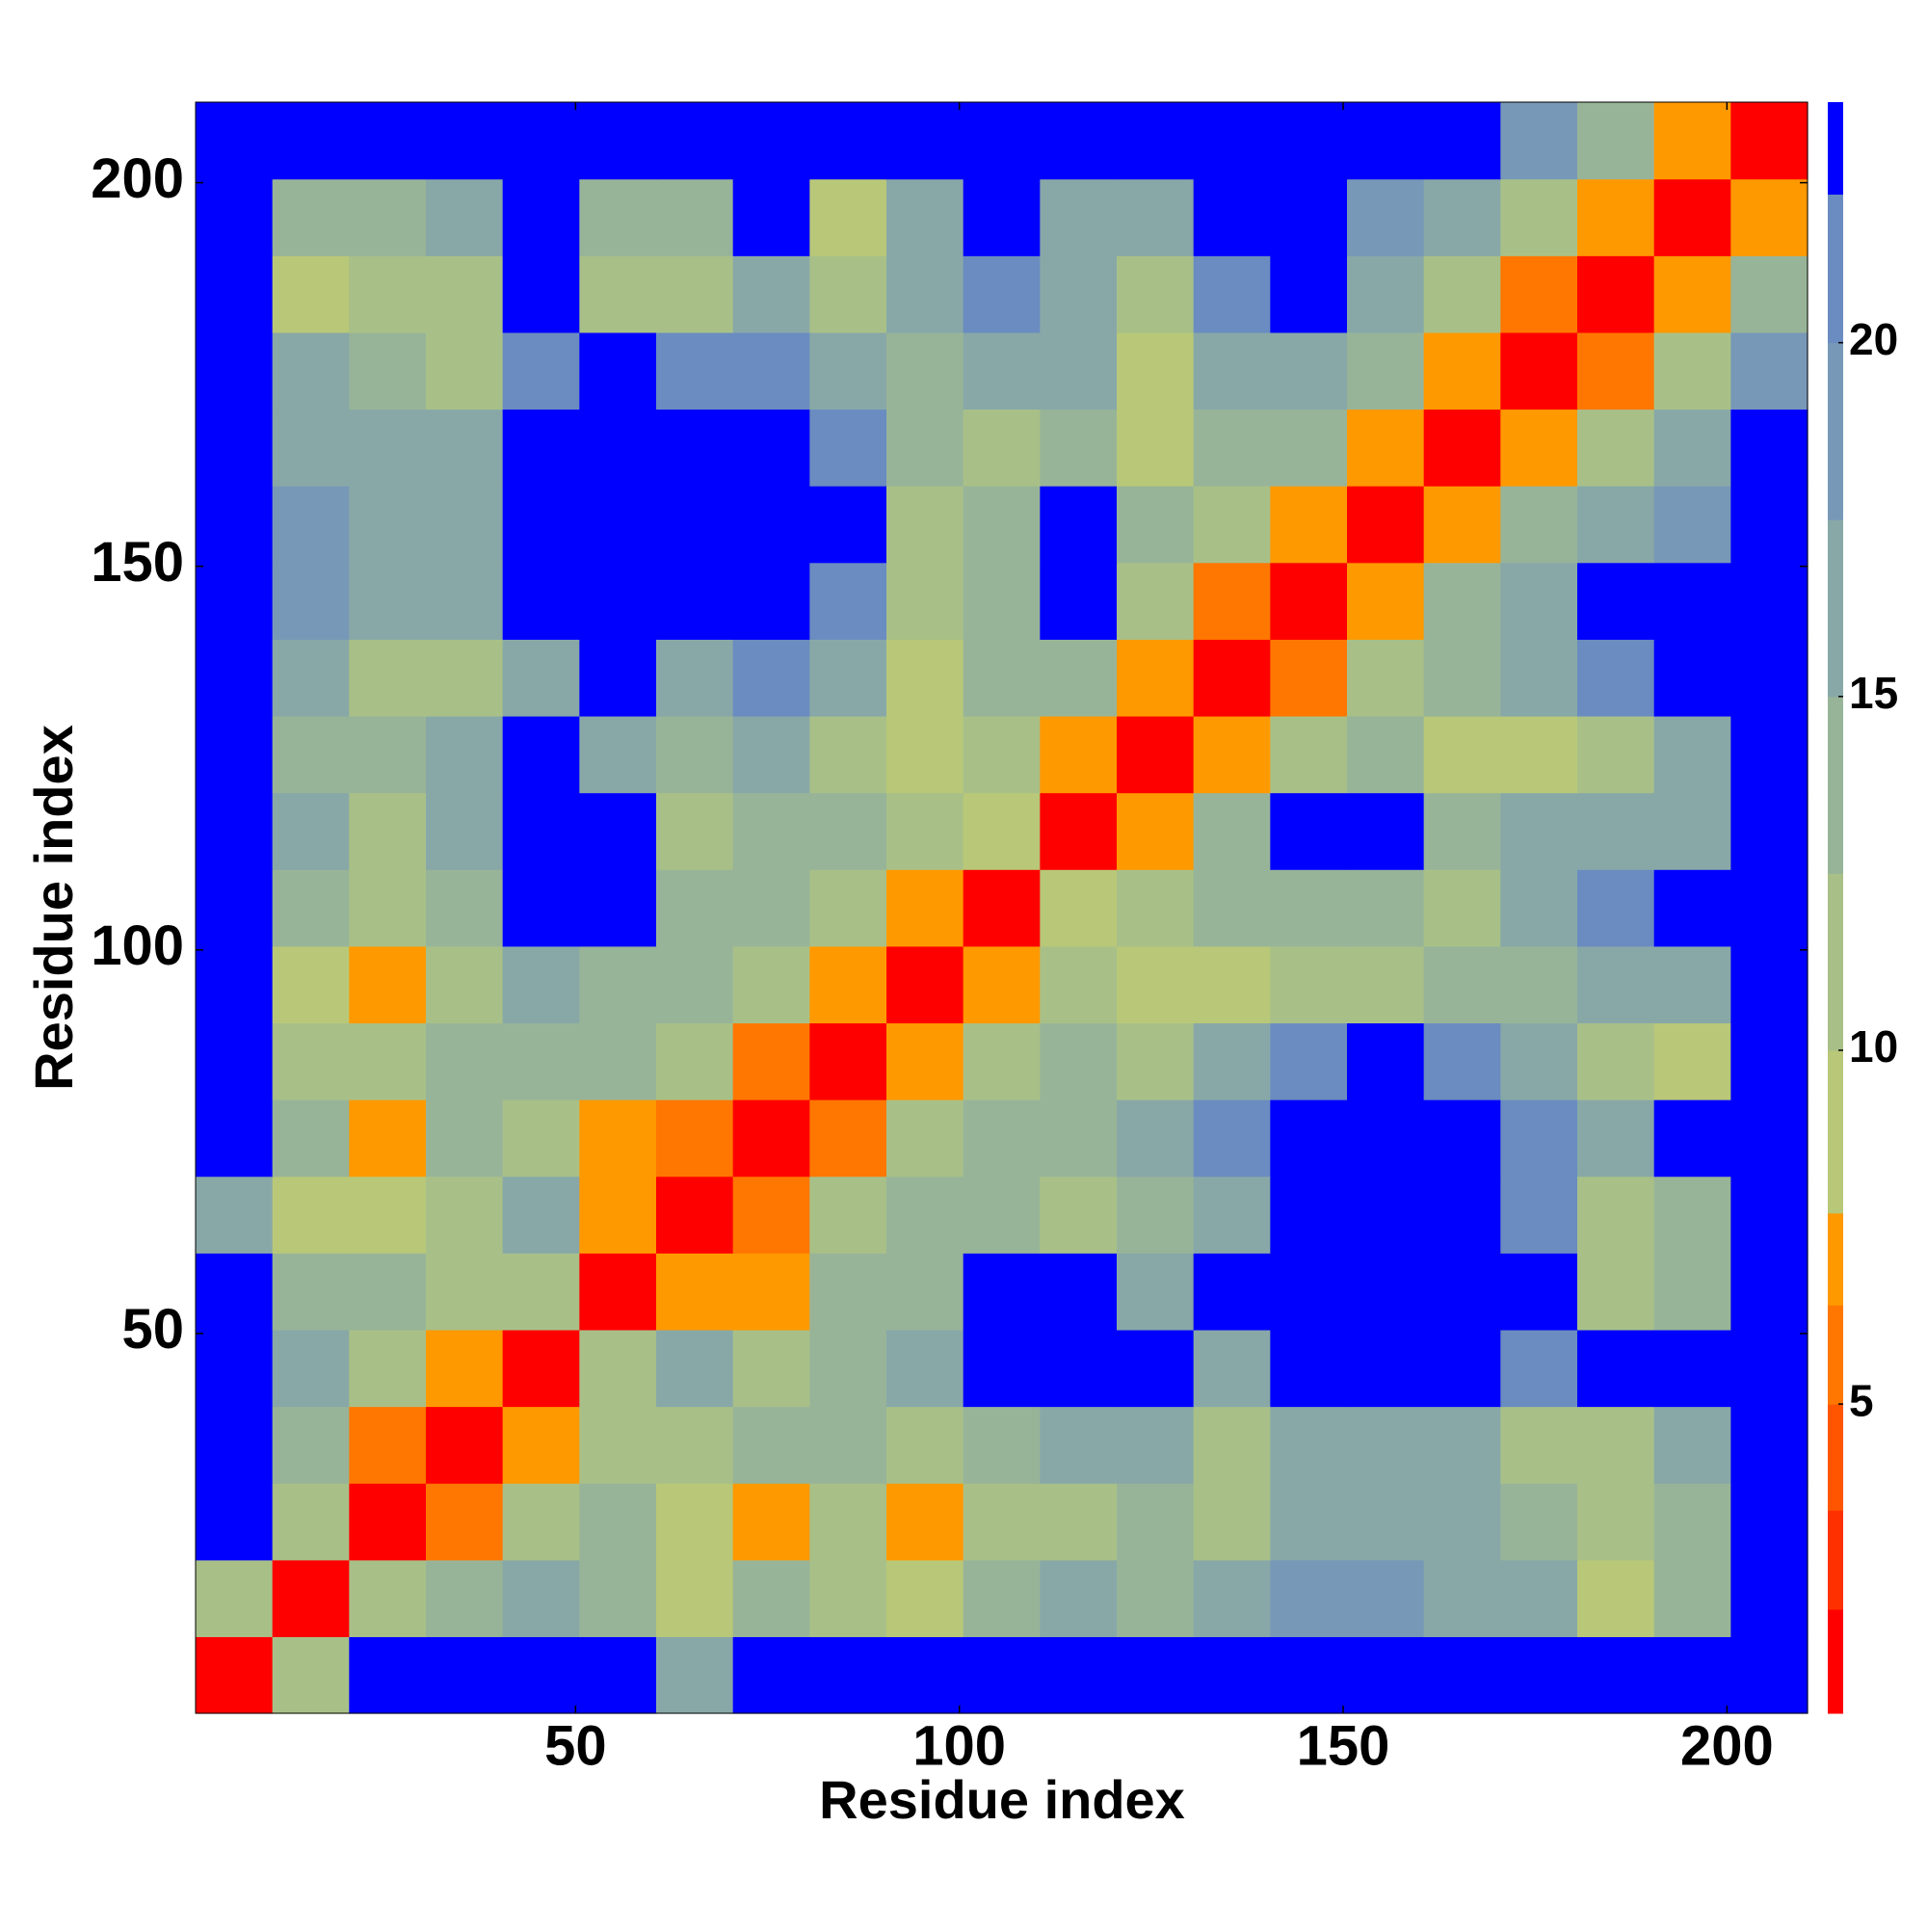 The image size is (1927, 1932). Describe the element at coordinates (1873, 339) in the screenshot. I see `colorbar-tick-label: 20` at that location.